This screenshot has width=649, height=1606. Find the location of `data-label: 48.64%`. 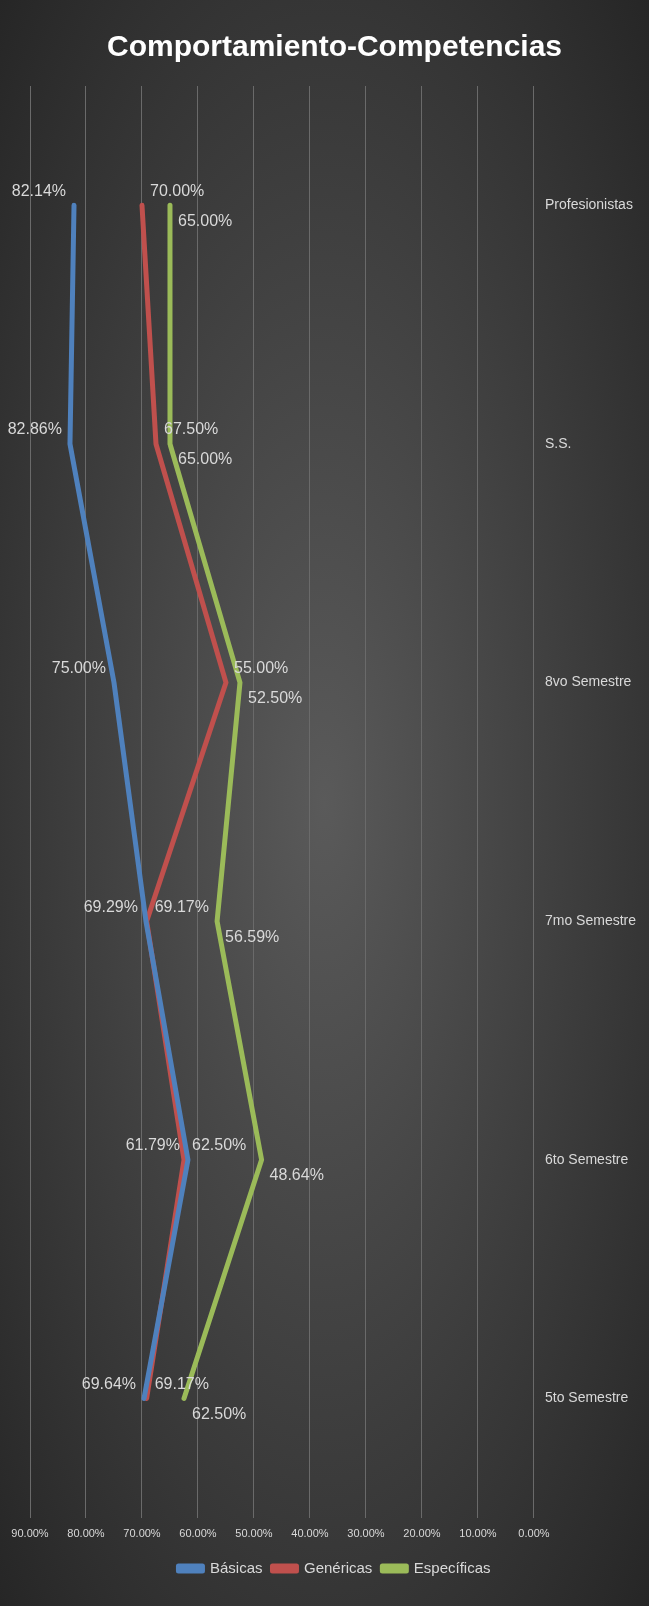

data-label: 48.64% is located at coordinates (296, 1175).